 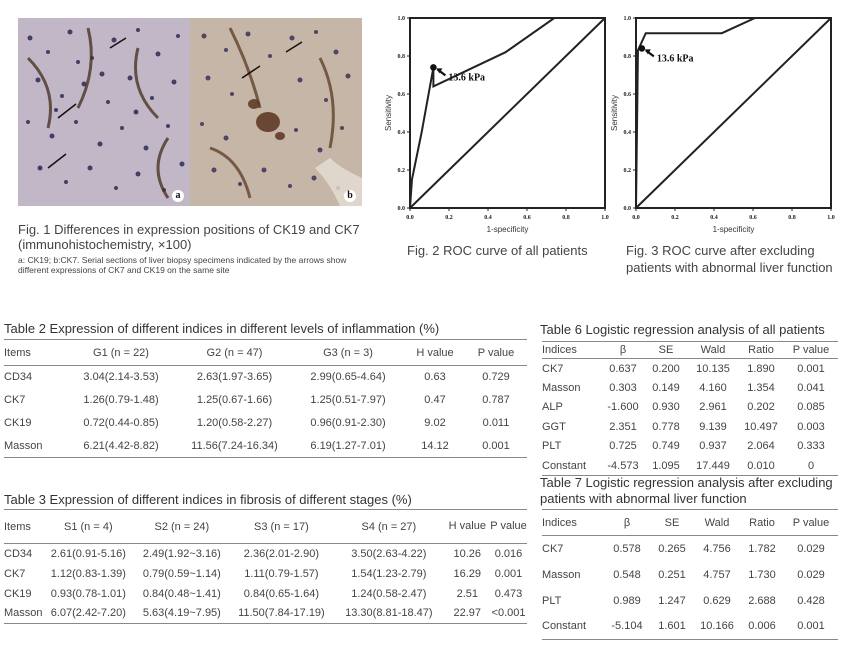 What do you see at coordinates (666, 387) in the screenshot?
I see `table6-cell: 0.149` at bounding box center [666, 387].